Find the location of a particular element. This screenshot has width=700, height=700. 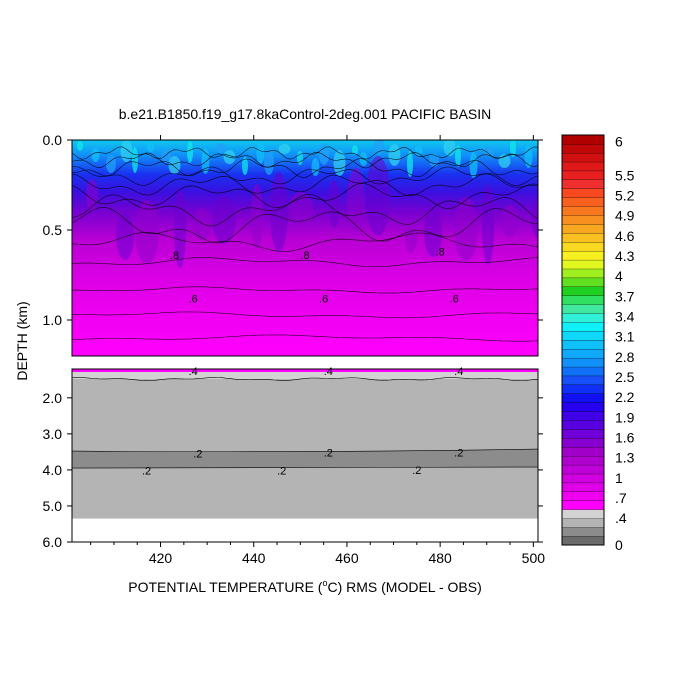

colorbar-label: 4.6 is located at coordinates (625, 236).